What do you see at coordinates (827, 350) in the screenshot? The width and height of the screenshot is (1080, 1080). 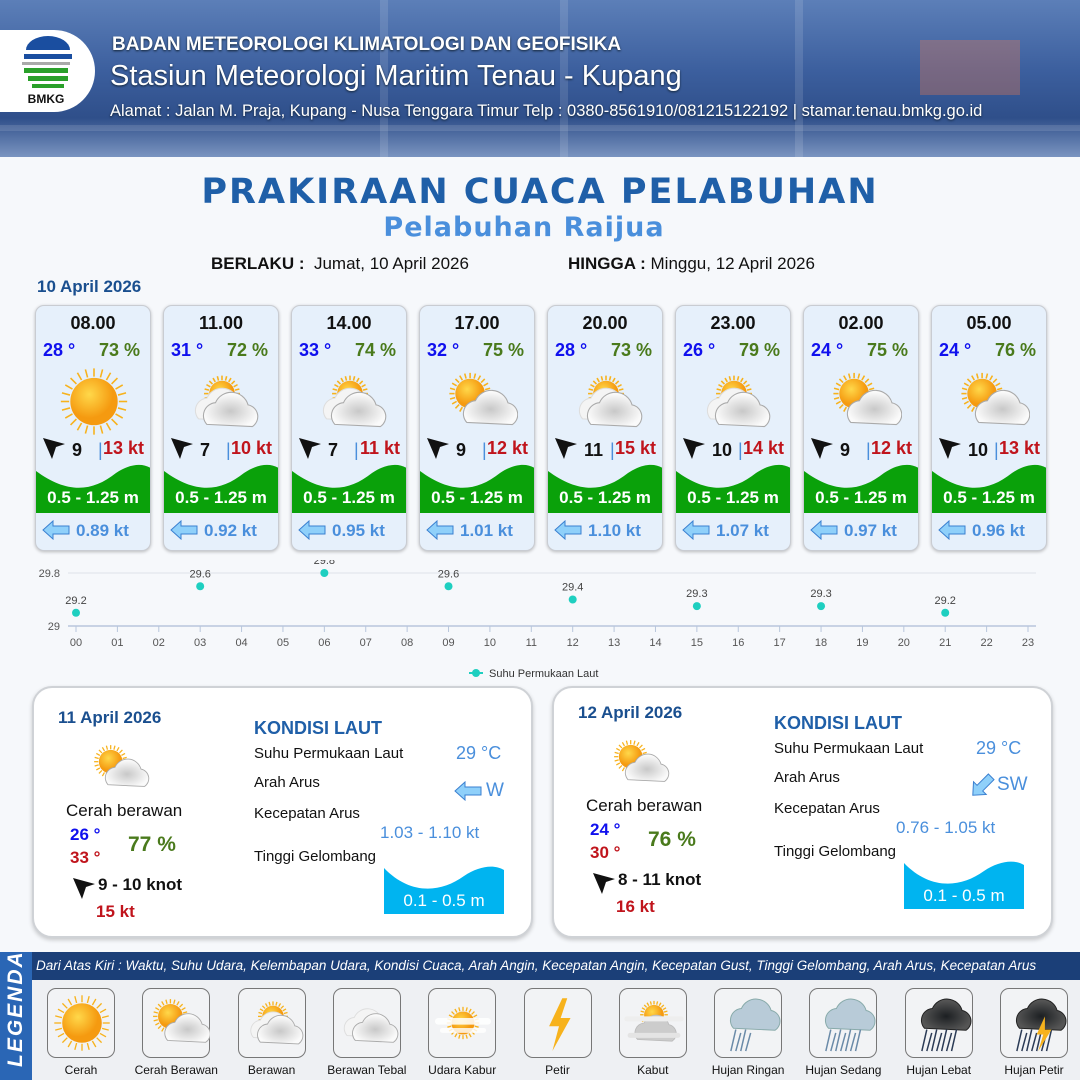 I see `air-temperature: 24 °` at bounding box center [827, 350].